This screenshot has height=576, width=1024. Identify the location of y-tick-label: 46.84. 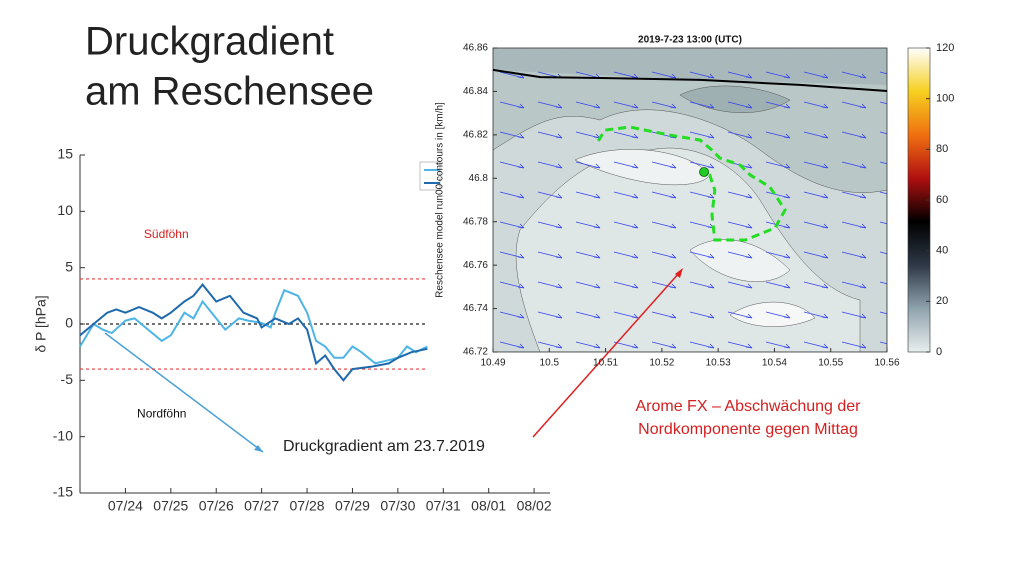
(475, 91).